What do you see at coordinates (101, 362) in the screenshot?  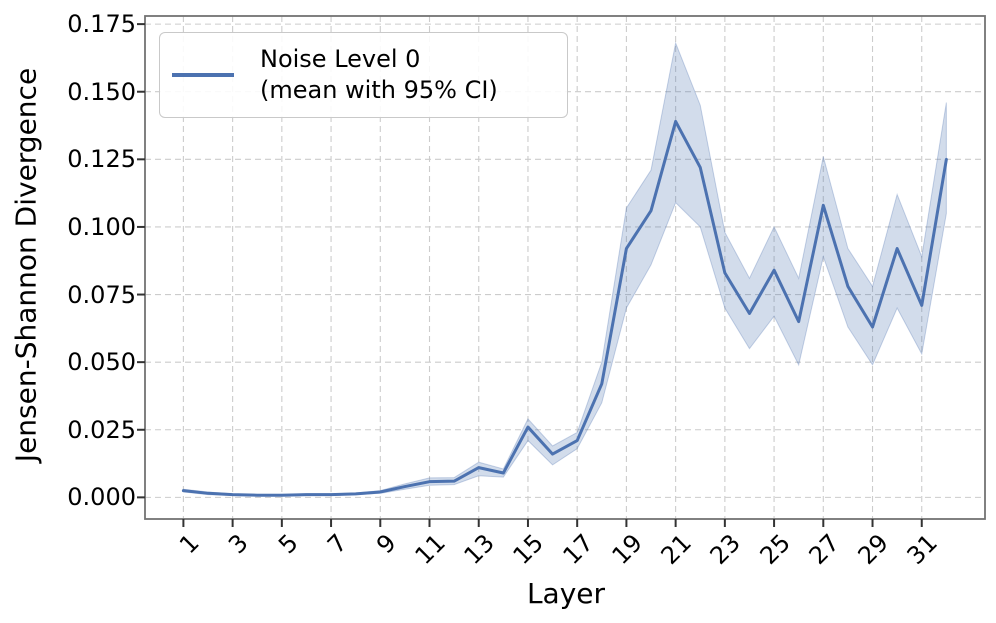 I see `y-tick-label: 0.050` at bounding box center [101, 362].